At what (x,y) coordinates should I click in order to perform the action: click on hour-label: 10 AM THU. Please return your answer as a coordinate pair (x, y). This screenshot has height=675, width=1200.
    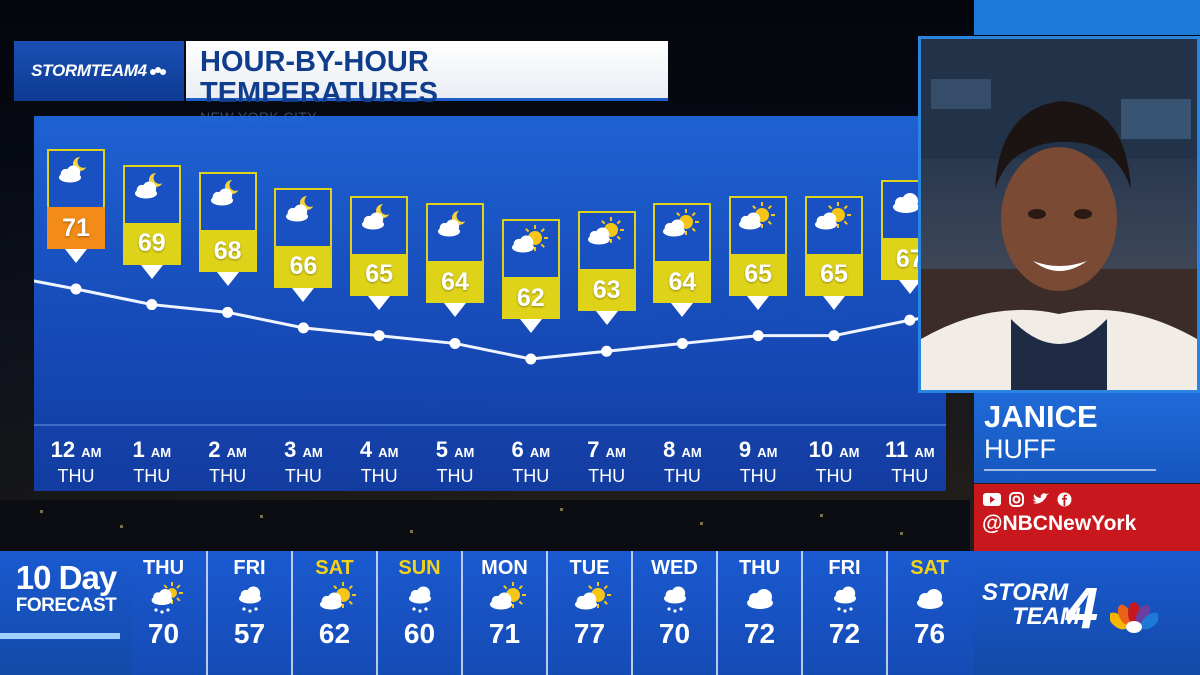
    Looking at the image, I should click on (834, 462).